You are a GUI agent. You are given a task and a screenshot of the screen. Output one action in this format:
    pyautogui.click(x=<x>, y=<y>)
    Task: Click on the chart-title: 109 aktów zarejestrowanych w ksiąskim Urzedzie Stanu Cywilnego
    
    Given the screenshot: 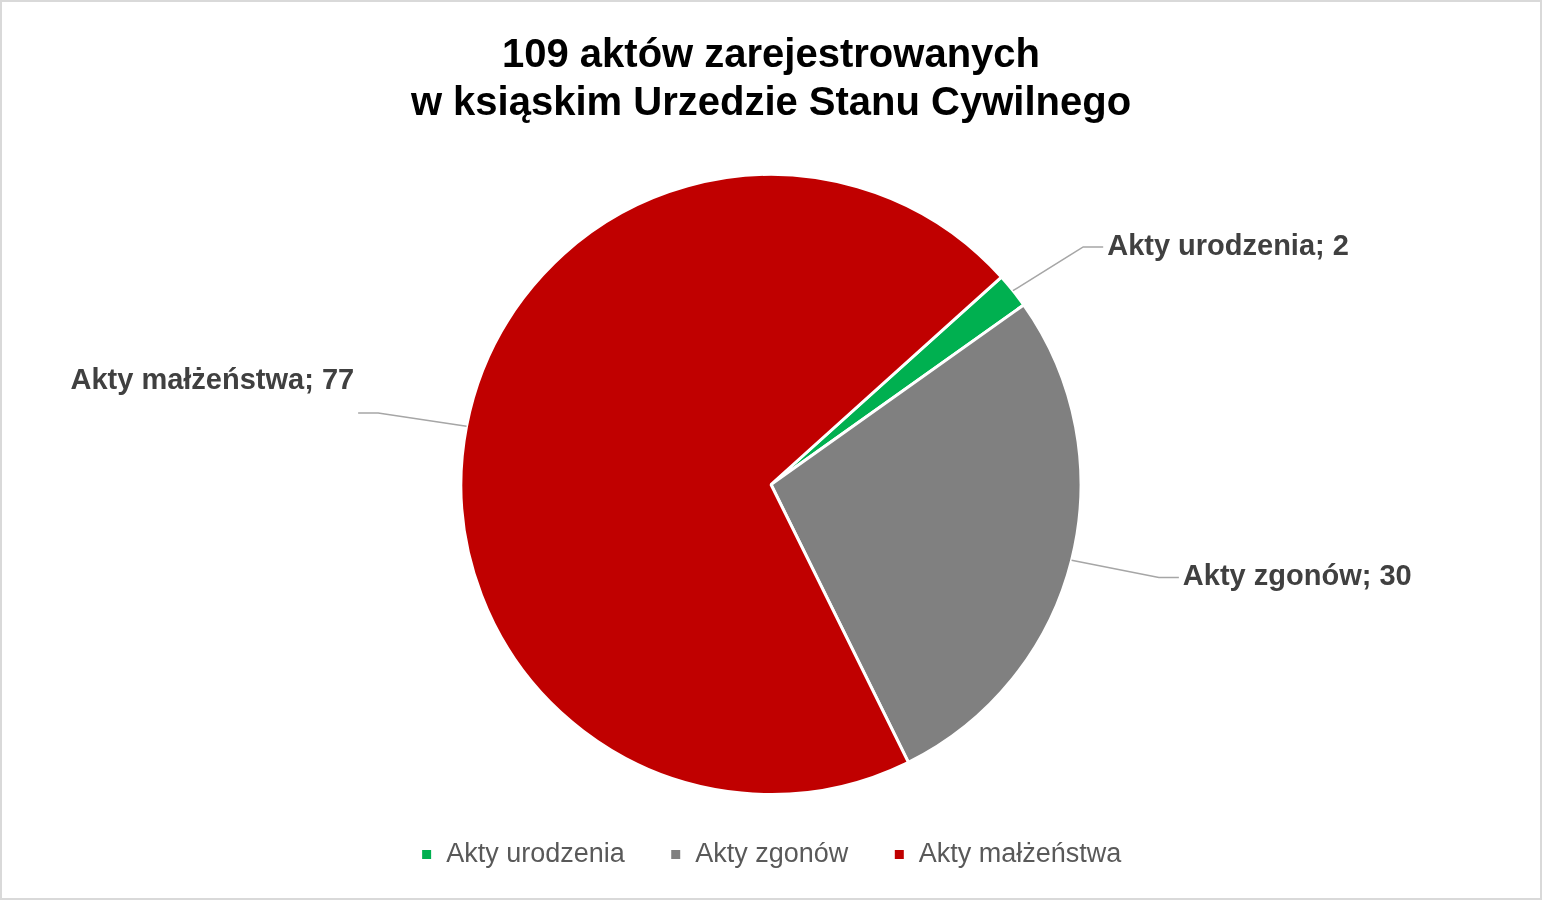 What is the action you would take?
    pyautogui.click(x=770, y=77)
    